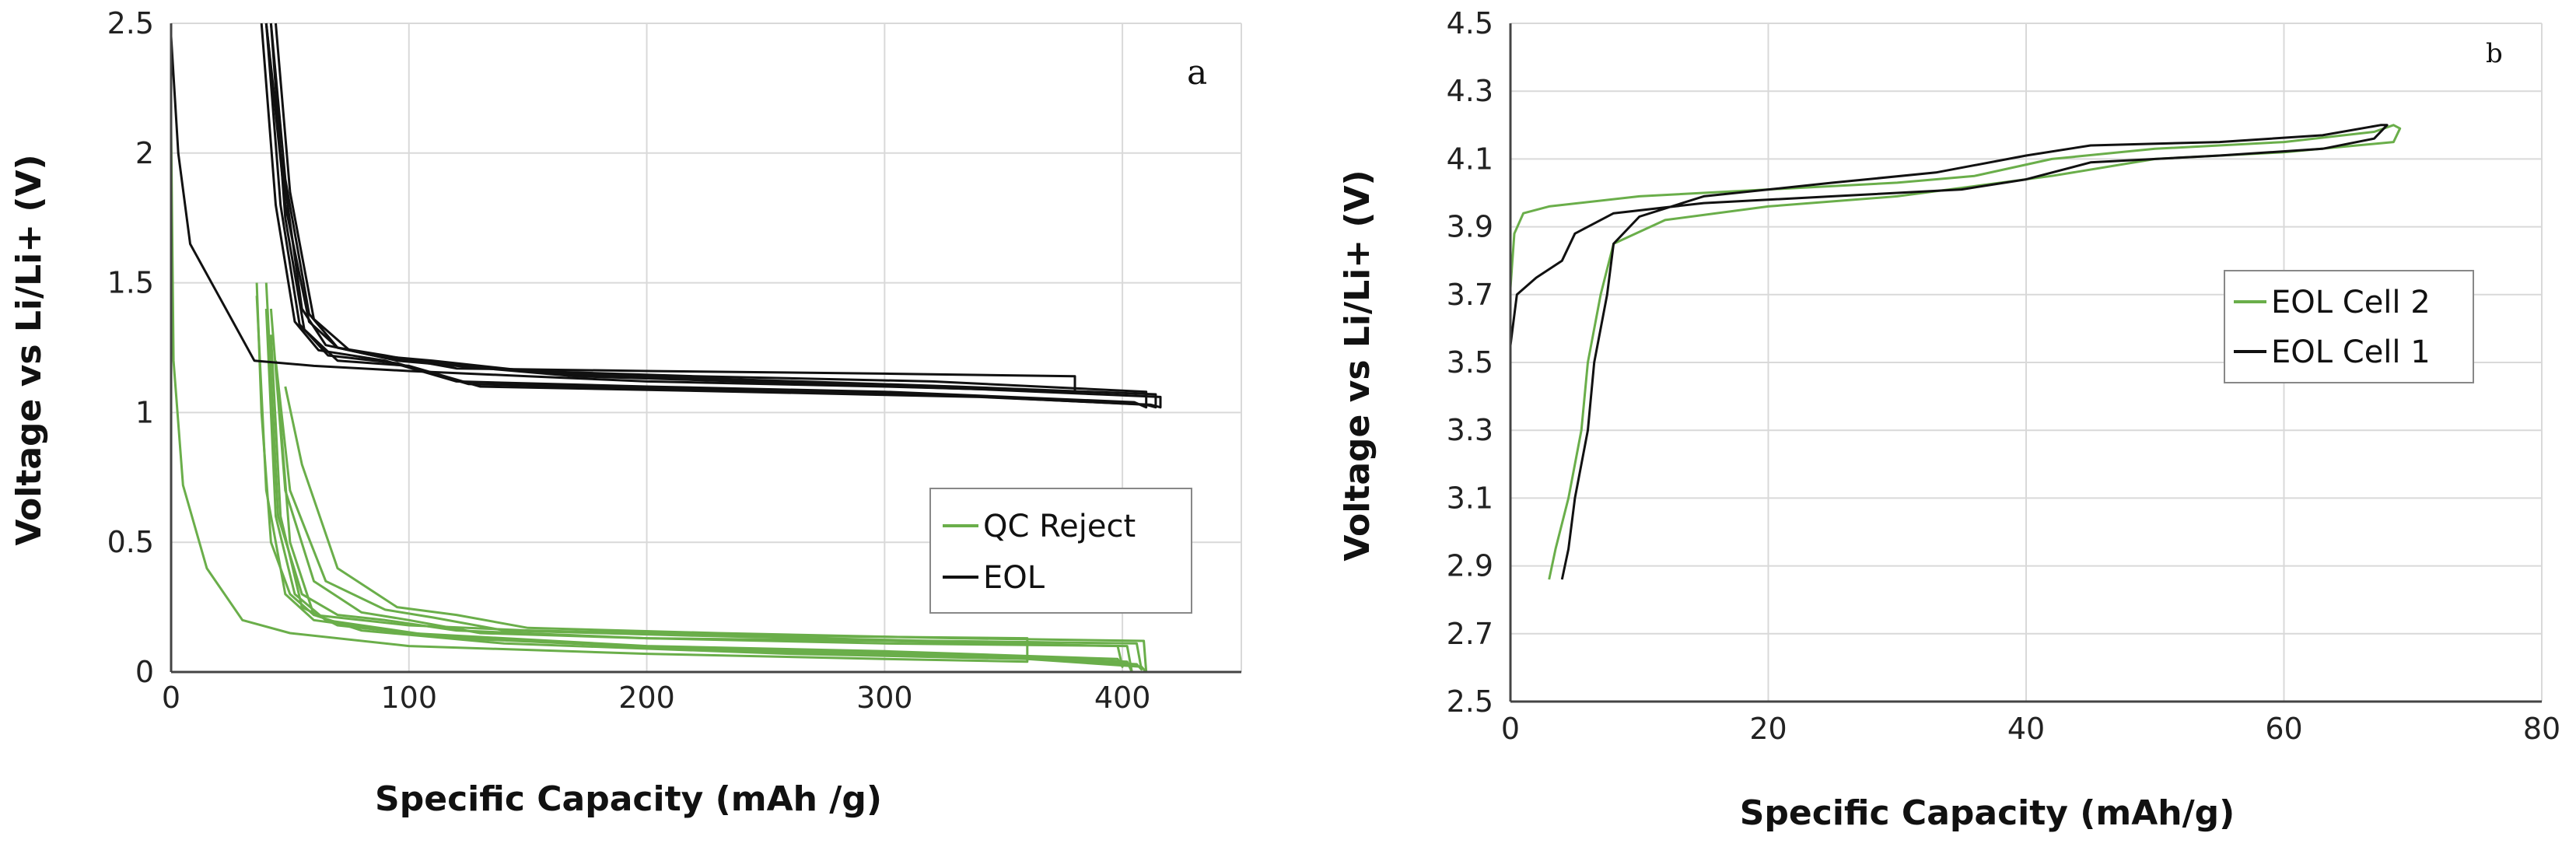 The height and width of the screenshot is (847, 2576). Describe the element at coordinates (2541, 729) in the screenshot. I see `panel-b-x-tick-label: 80` at that location.